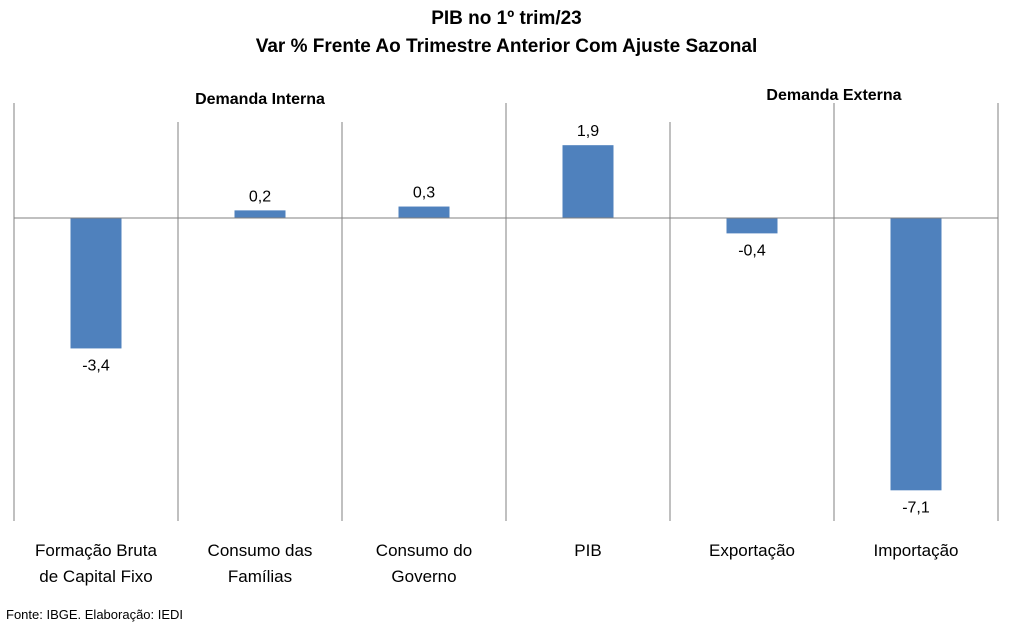  I want to click on data-label: -0,4, so click(752, 250).